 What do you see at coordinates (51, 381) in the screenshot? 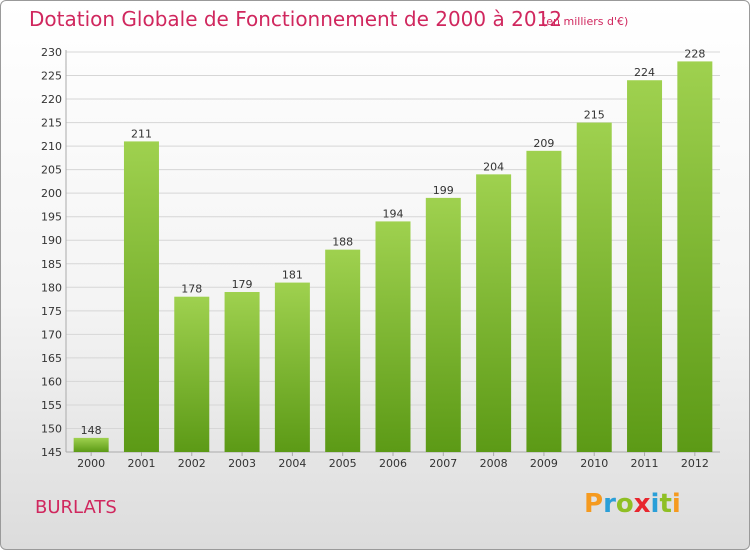
I see `y-tick-label: 160` at bounding box center [51, 381].